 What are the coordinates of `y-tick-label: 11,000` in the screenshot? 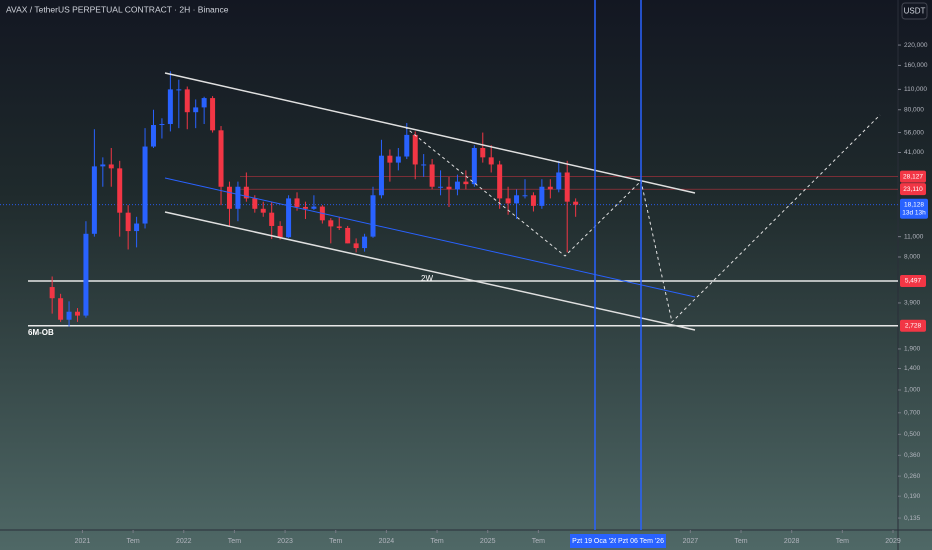 It's located at (914, 236).